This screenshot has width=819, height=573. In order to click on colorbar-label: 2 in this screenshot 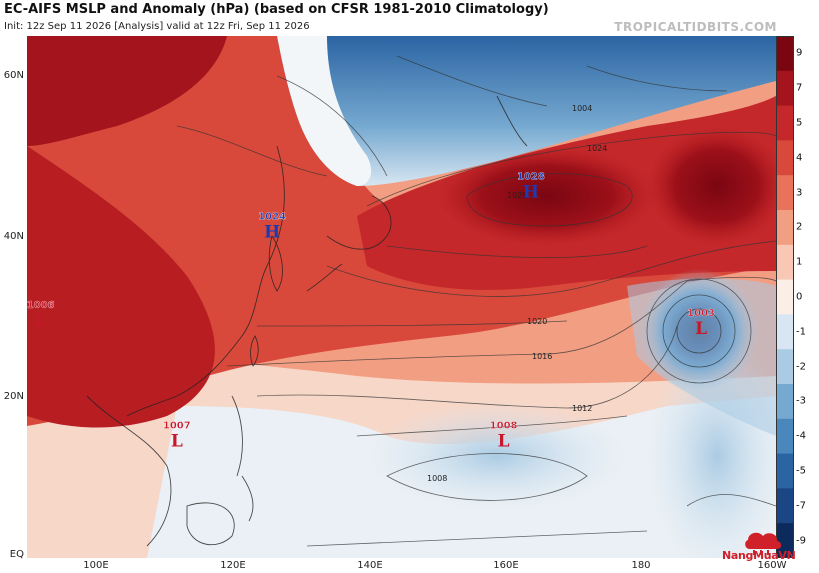, I will do `click(799, 227)`.